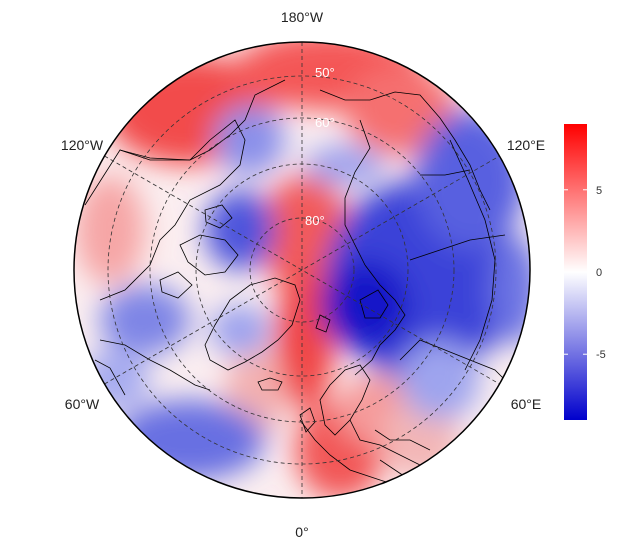 The image size is (625, 552). What do you see at coordinates (345, 400) in the screenshot?
I see `scandinavia-outline` at bounding box center [345, 400].